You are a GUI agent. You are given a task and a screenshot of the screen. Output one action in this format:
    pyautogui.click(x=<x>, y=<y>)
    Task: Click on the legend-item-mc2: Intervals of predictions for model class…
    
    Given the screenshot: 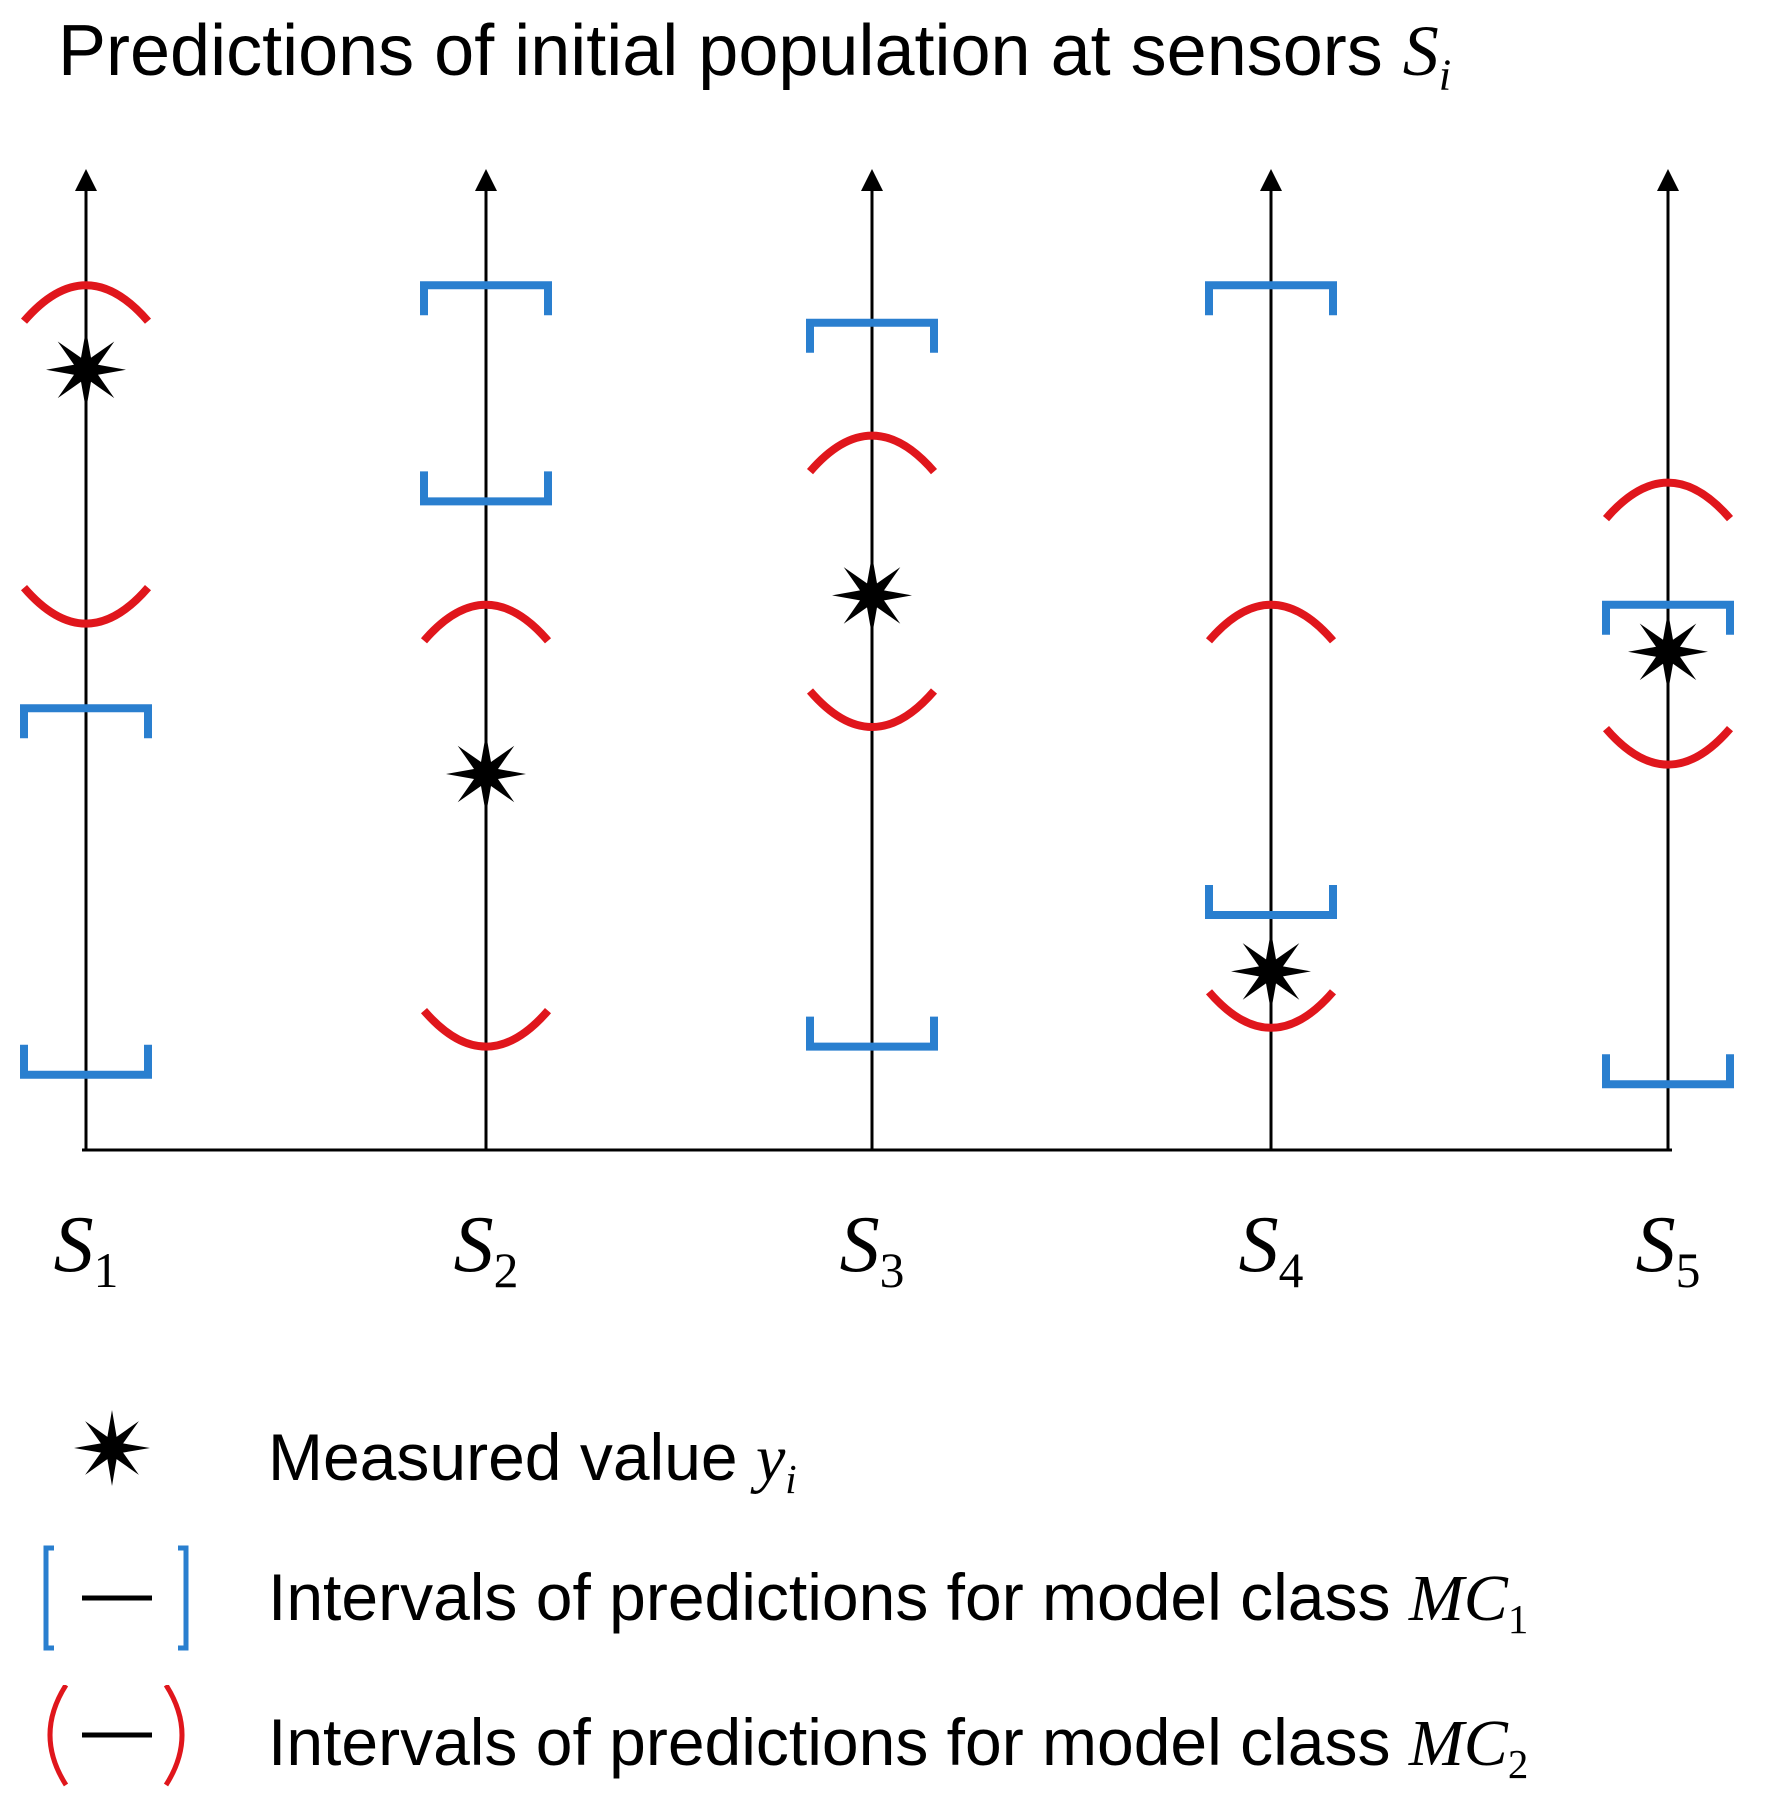 What is the action you would take?
    pyautogui.click(x=887, y=1745)
    